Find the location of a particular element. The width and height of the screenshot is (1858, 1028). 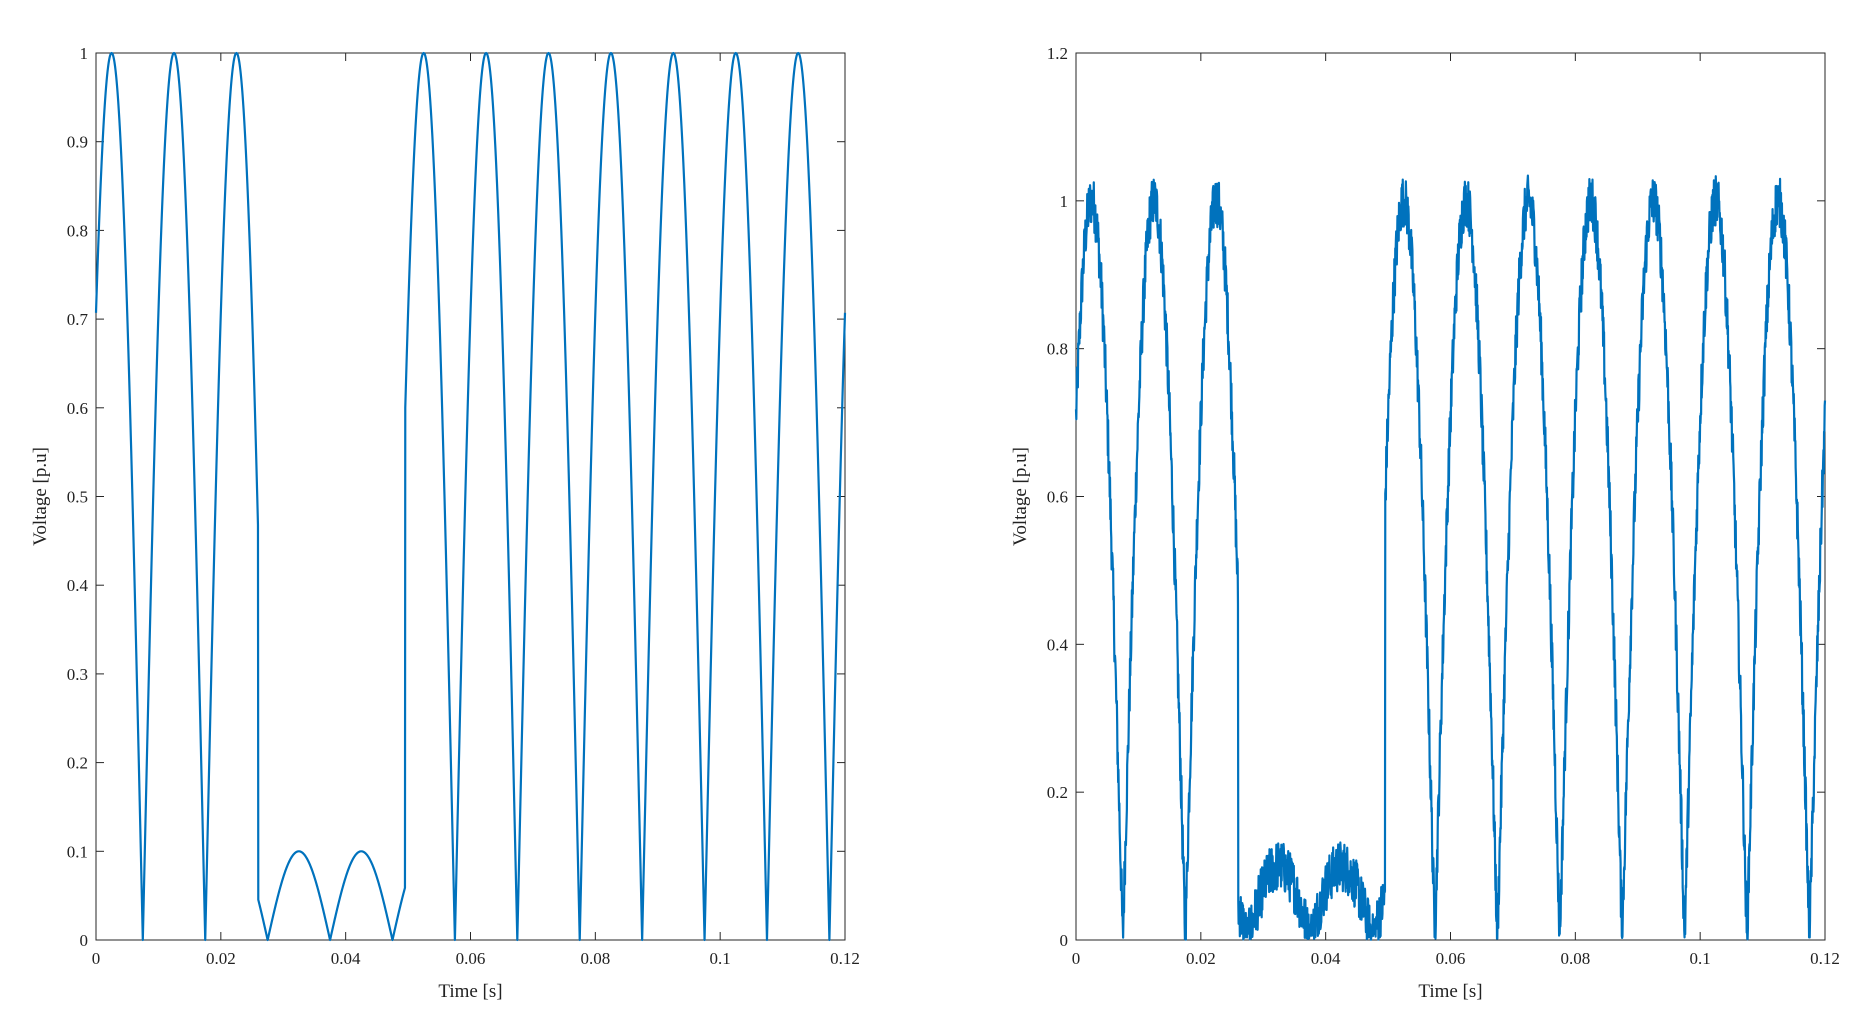

y-tick-label: 0.3 is located at coordinates (77, 674).